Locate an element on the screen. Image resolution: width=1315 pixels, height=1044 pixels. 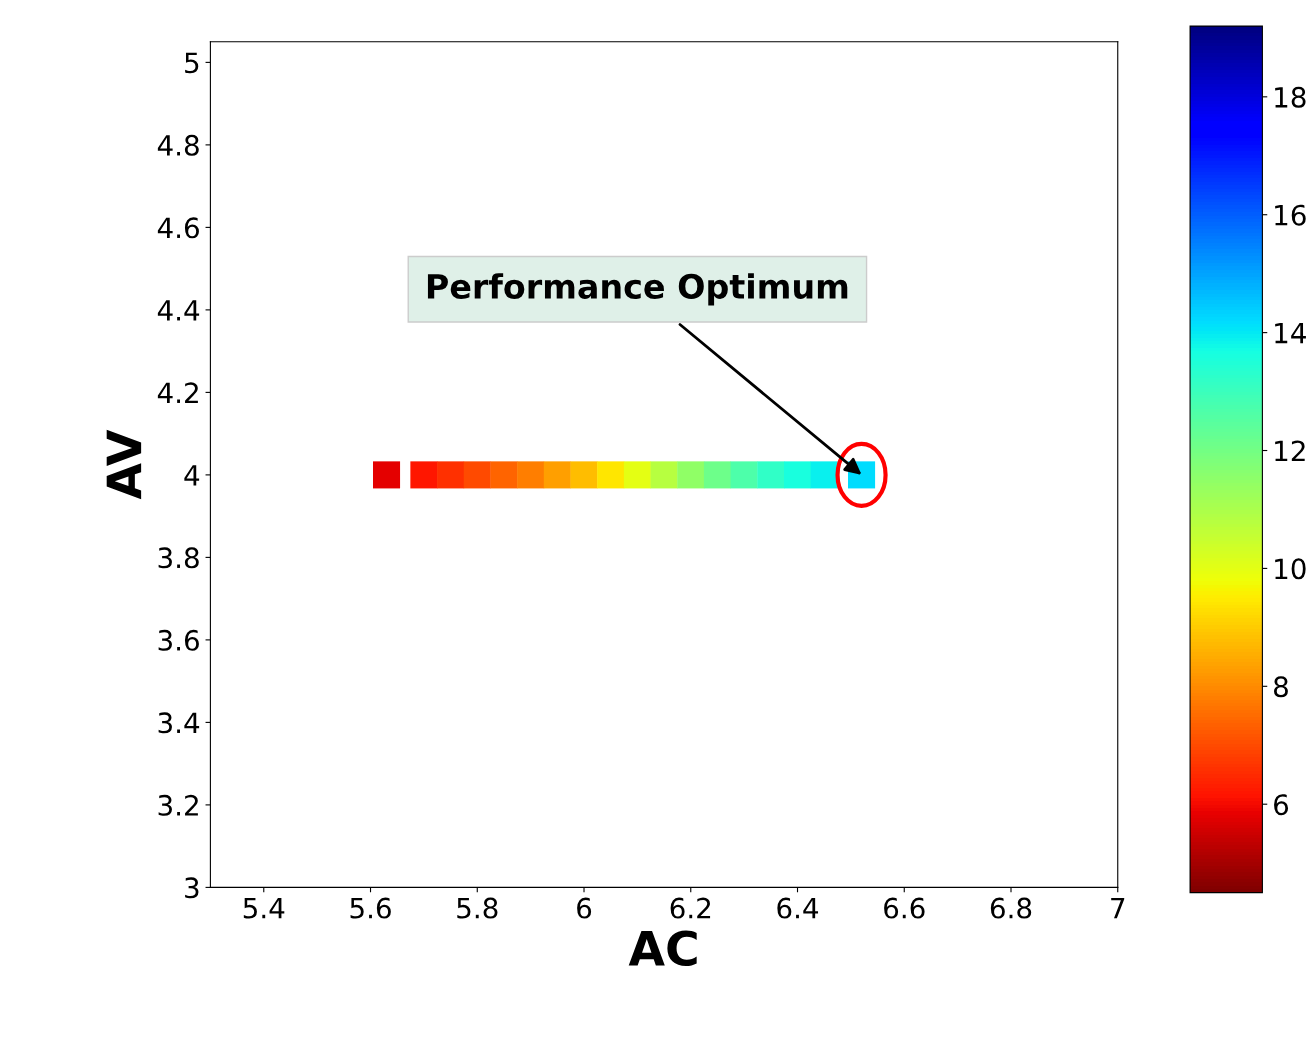
color-bar-label: 16 is located at coordinates (1290, 215).